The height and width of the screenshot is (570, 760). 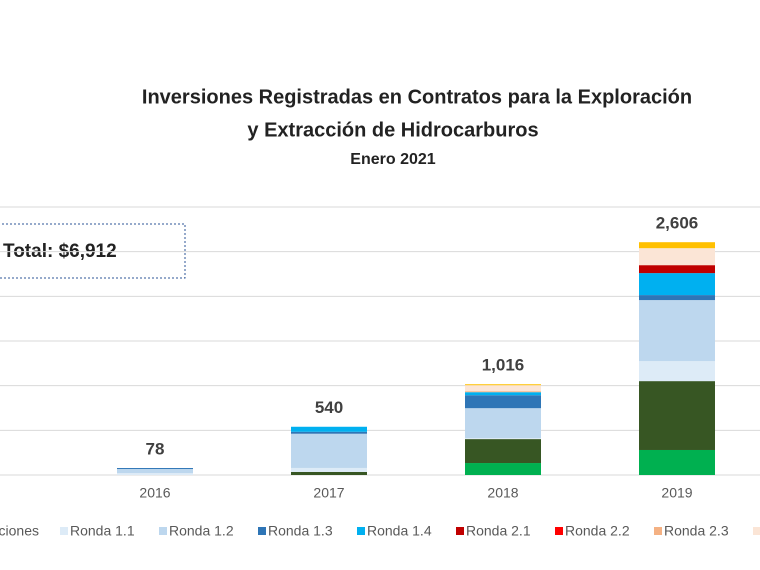 I want to click on x-tick-label: 2017, so click(x=328, y=493).